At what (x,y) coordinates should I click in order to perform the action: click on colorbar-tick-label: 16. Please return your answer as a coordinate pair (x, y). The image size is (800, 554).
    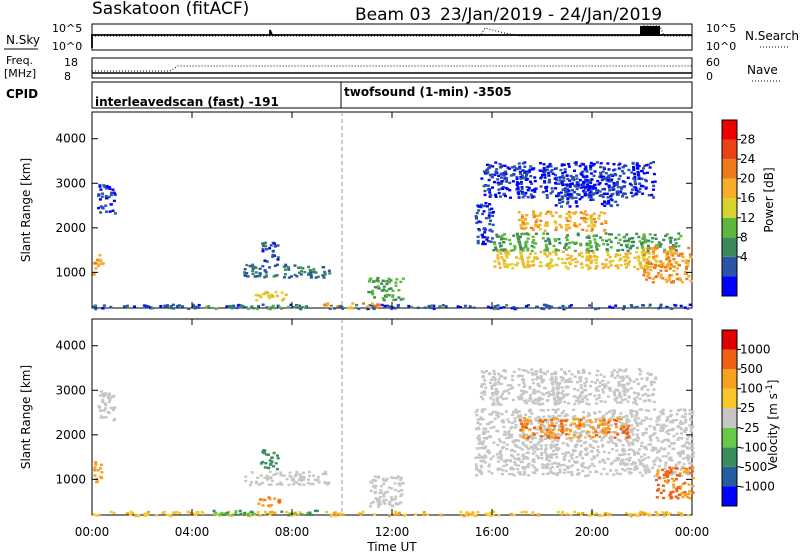
    Looking at the image, I should click on (747, 198).